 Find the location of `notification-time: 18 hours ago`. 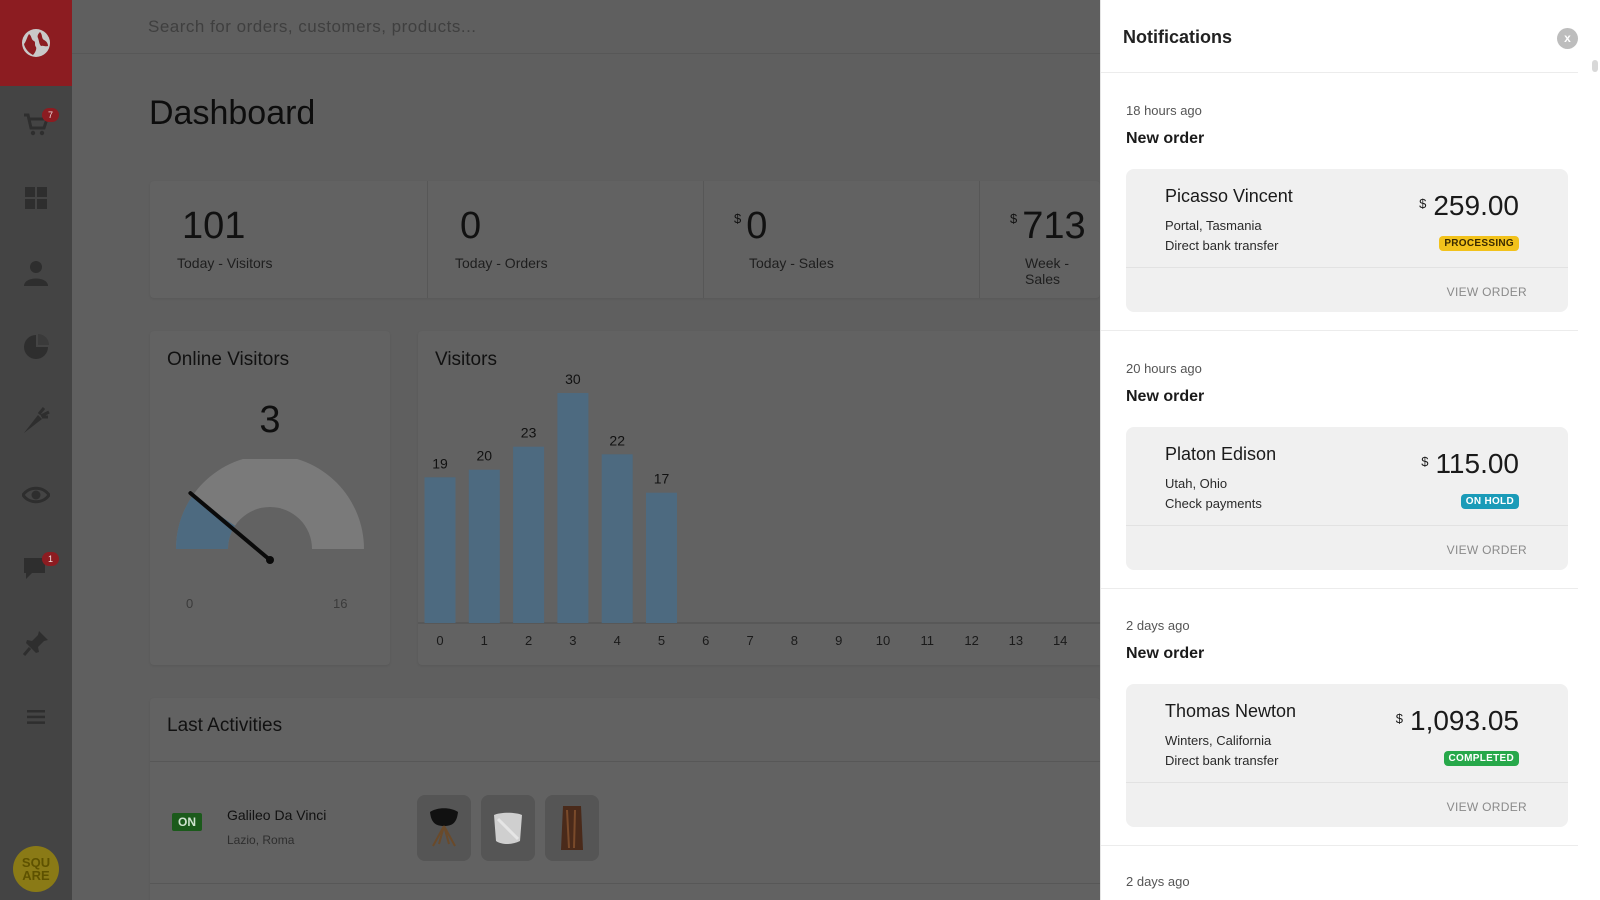

notification-time: 18 hours ago is located at coordinates (1164, 110).